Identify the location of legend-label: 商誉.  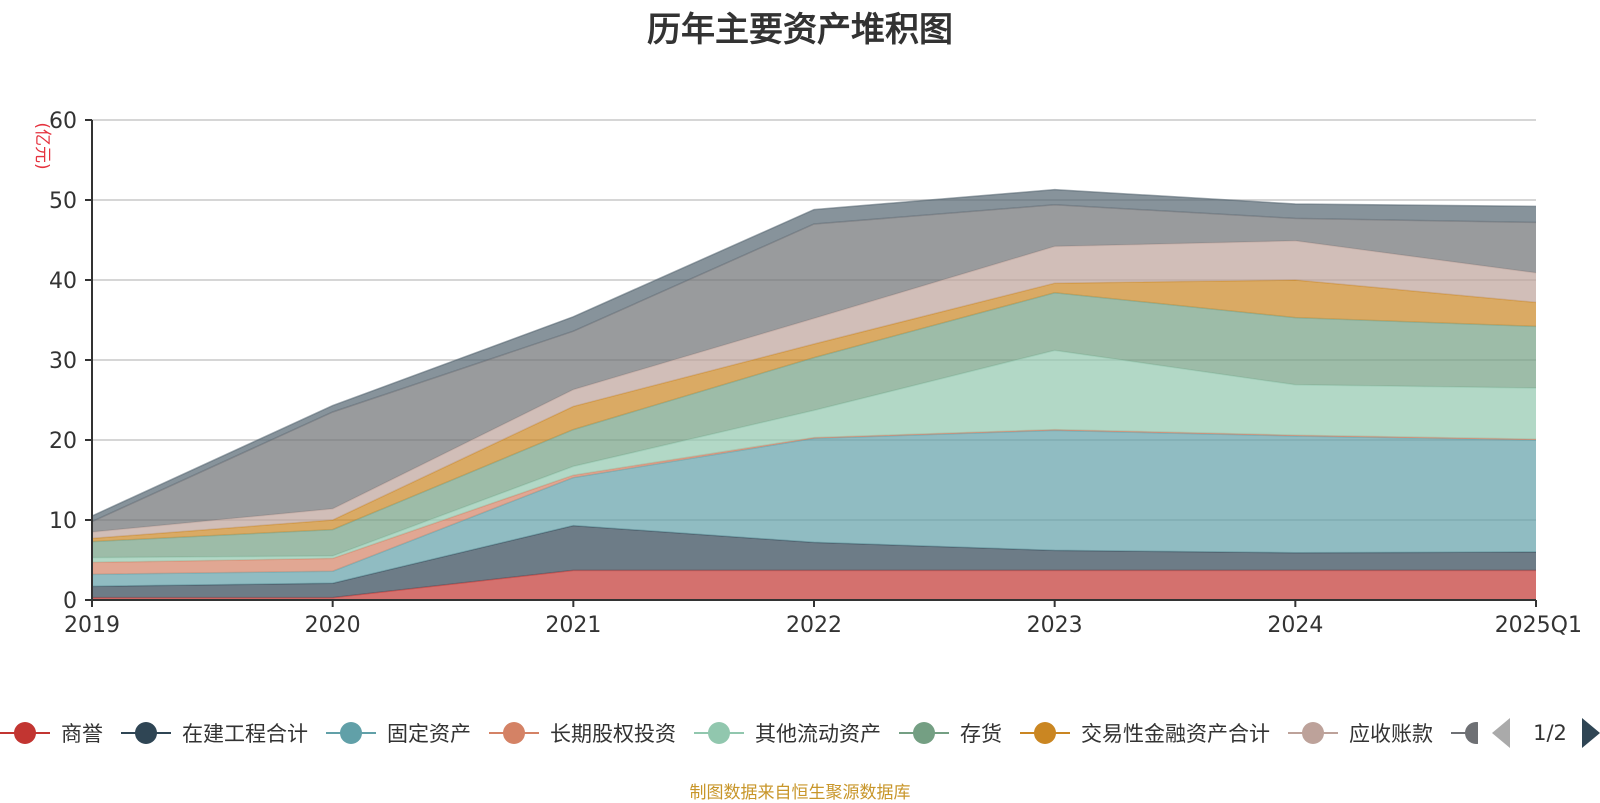
(82, 734).